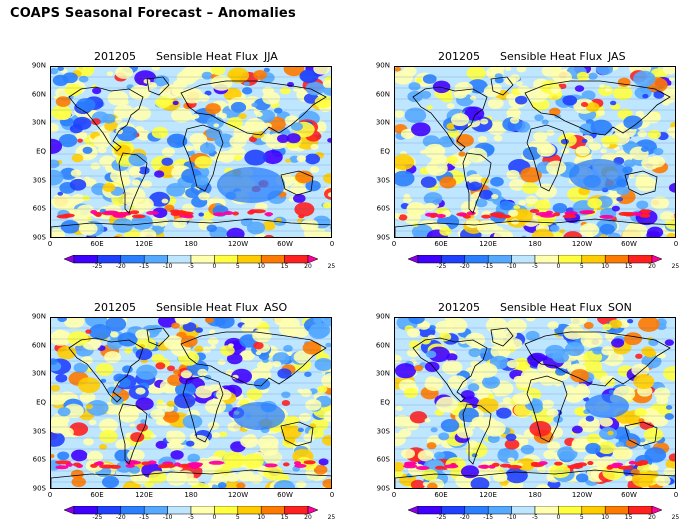  What do you see at coordinates (191, 517) in the screenshot?
I see `colorbar-tick-label: -5` at bounding box center [191, 517].